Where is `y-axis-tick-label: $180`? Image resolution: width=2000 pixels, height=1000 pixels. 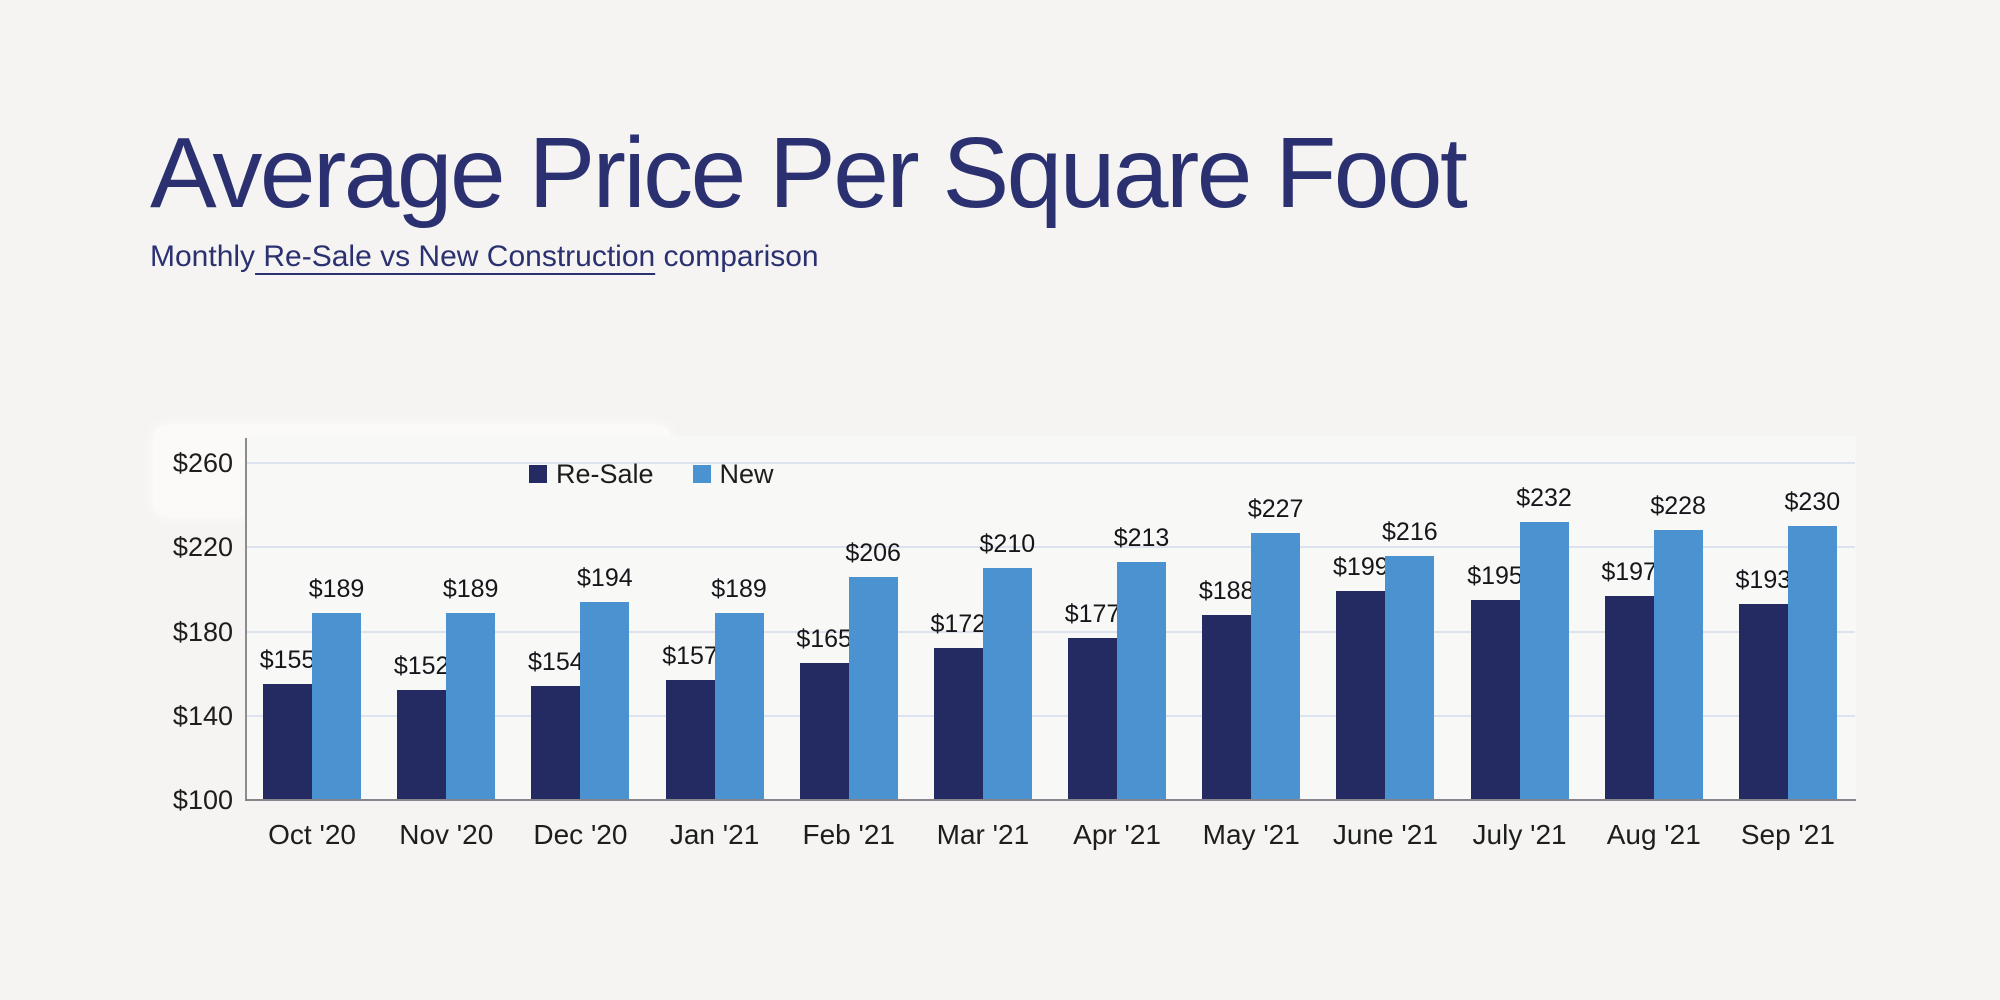 y-axis-tick-label: $180 is located at coordinates (202, 631).